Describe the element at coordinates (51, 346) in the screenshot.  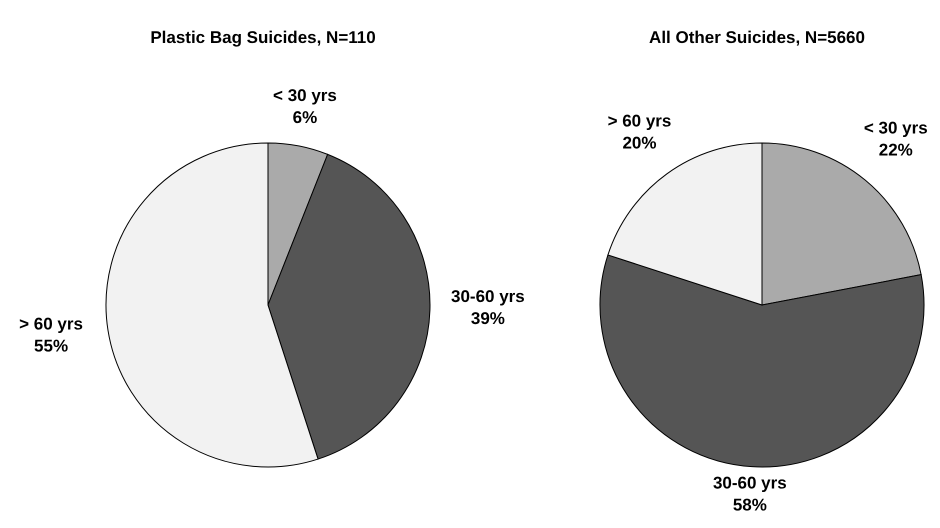
I see `data-label: 55%` at that location.